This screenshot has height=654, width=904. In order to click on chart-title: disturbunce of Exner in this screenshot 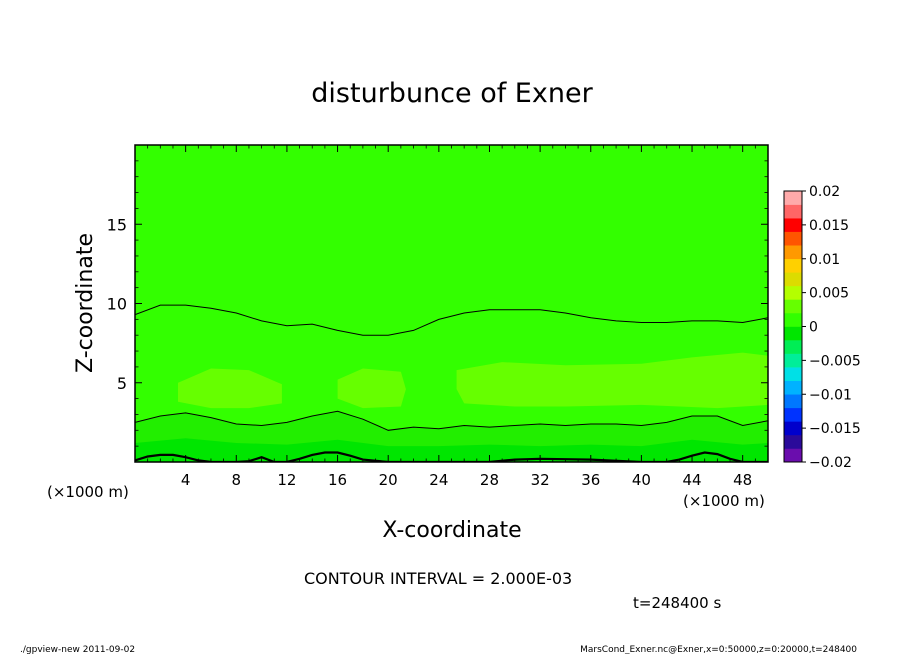, I will do `click(452, 93)`.